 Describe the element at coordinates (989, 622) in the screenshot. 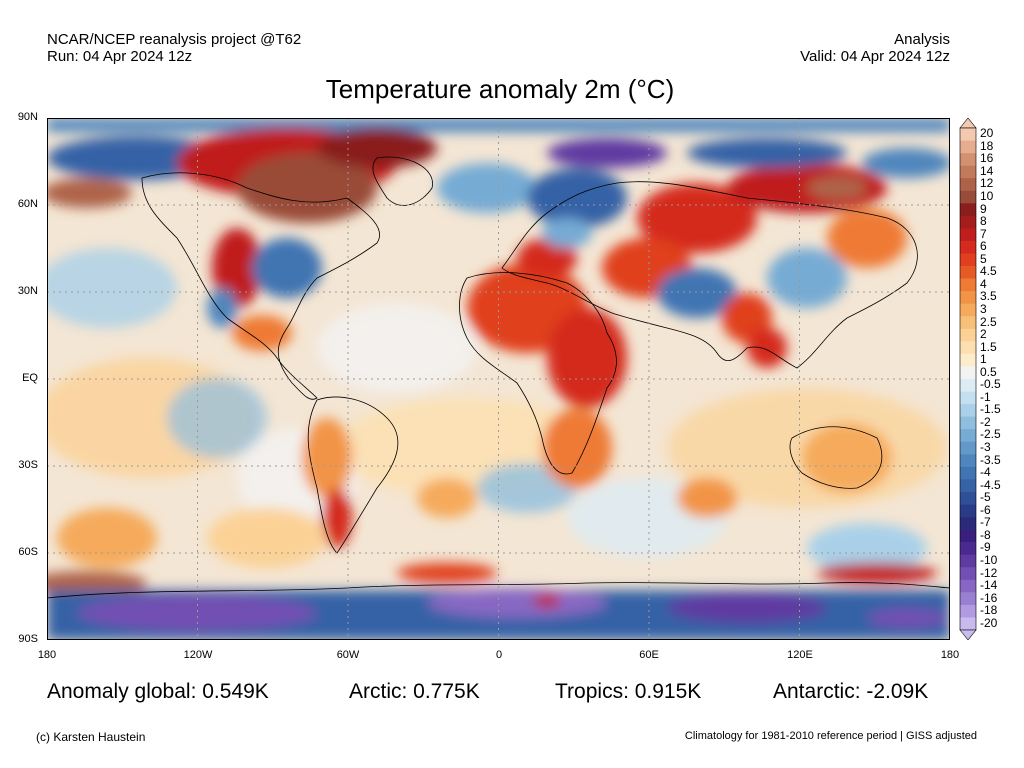

I see `colorbar-label: -20` at that location.